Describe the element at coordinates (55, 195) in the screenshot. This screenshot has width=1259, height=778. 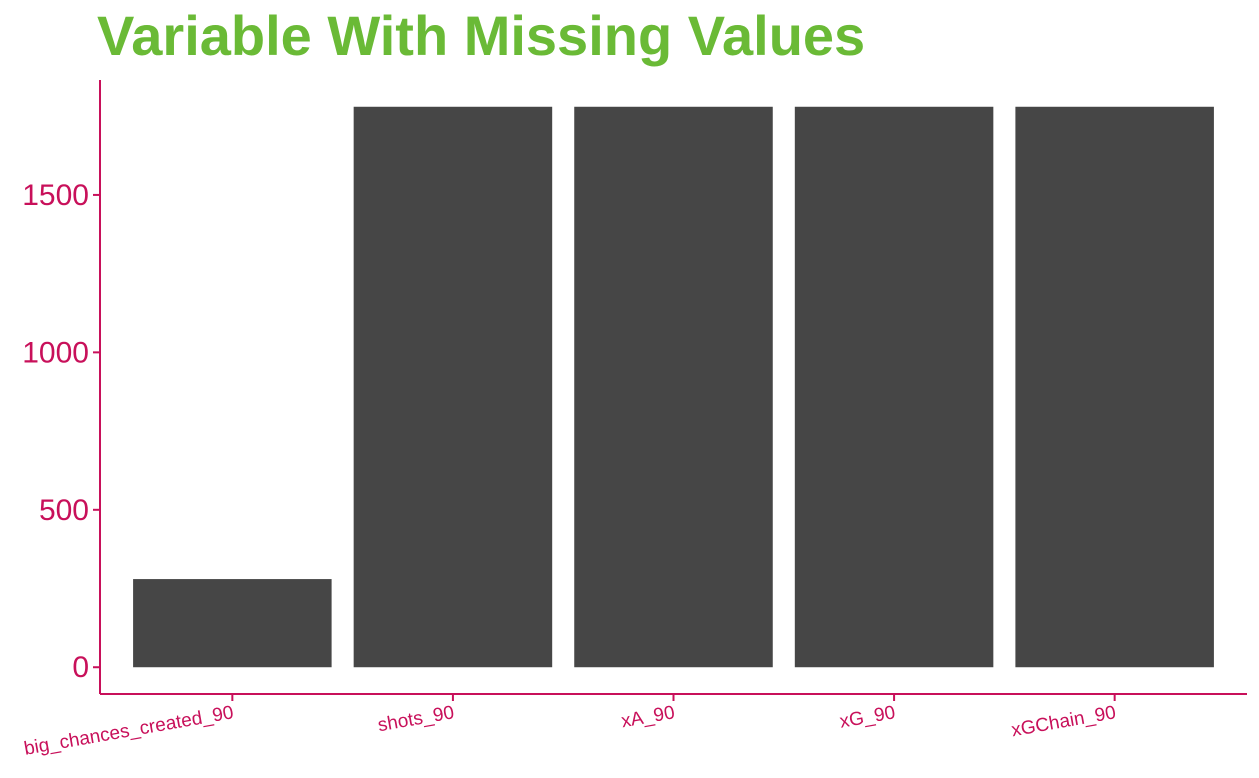
I see `y-tick-label: 1500` at that location.